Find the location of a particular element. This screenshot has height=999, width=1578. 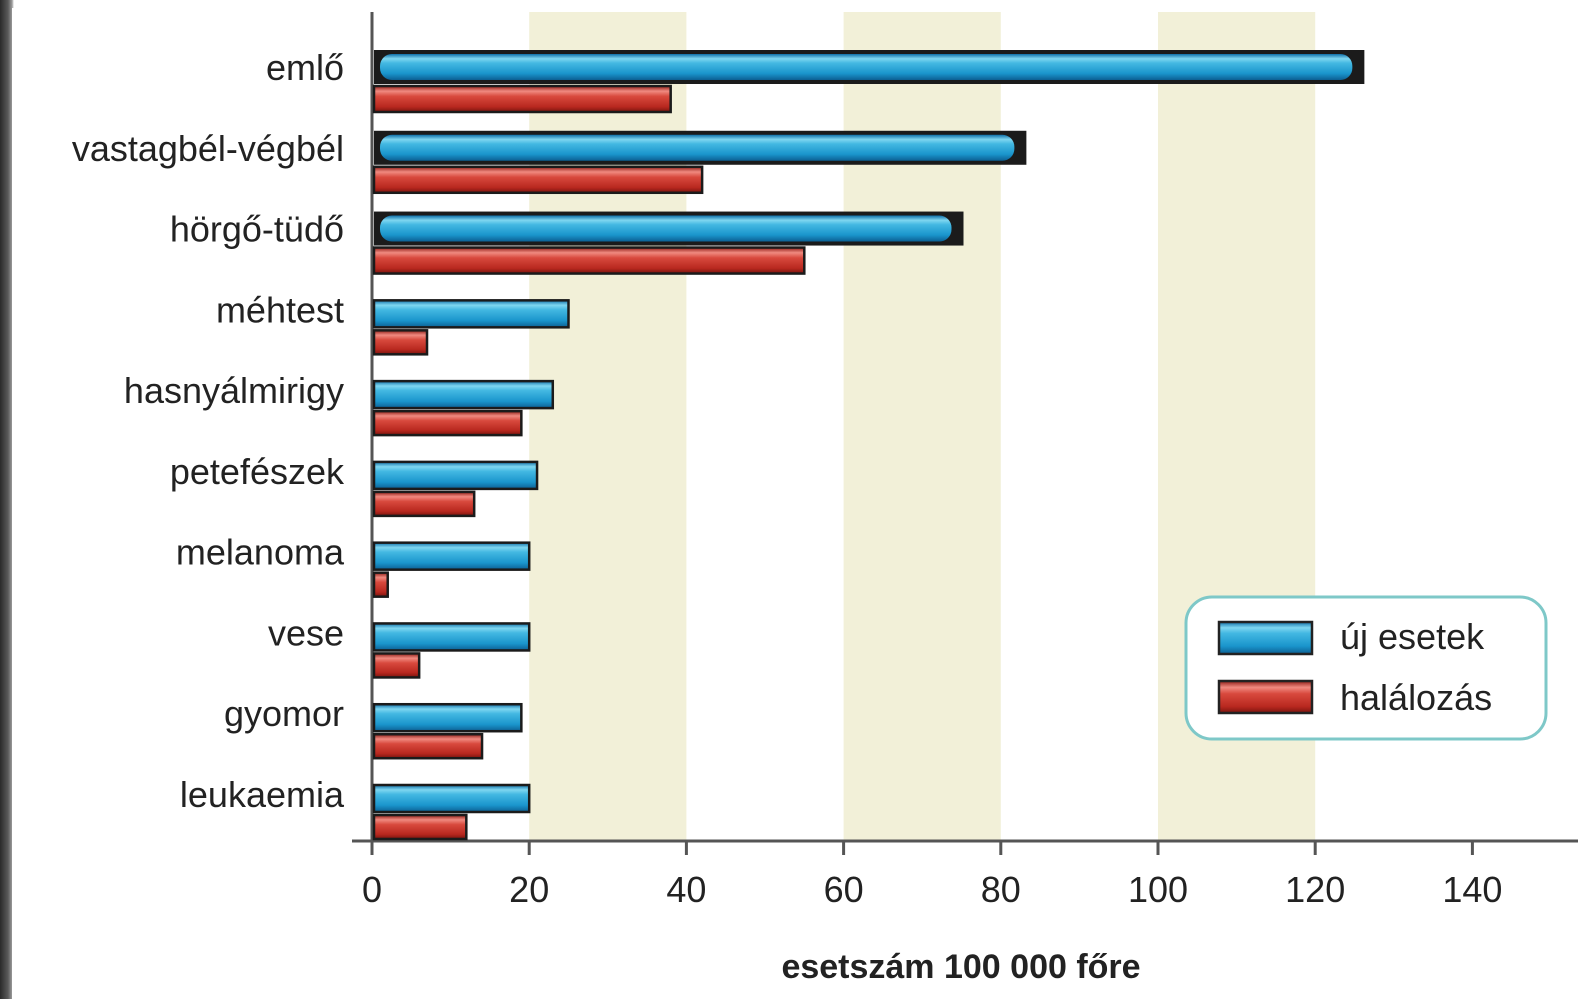

legend: új esetek halálozás is located at coordinates (1366, 668).